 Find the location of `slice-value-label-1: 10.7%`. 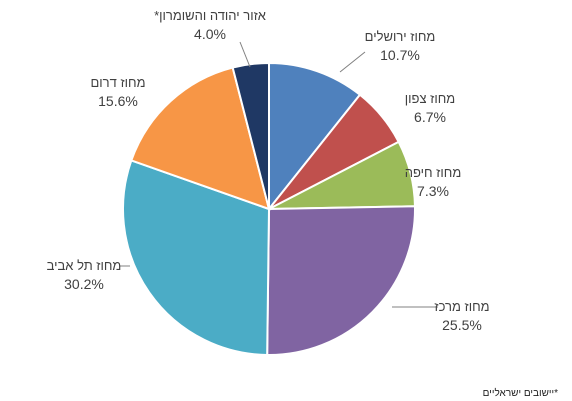

slice-value-label-1: 10.7% is located at coordinates (400, 55).